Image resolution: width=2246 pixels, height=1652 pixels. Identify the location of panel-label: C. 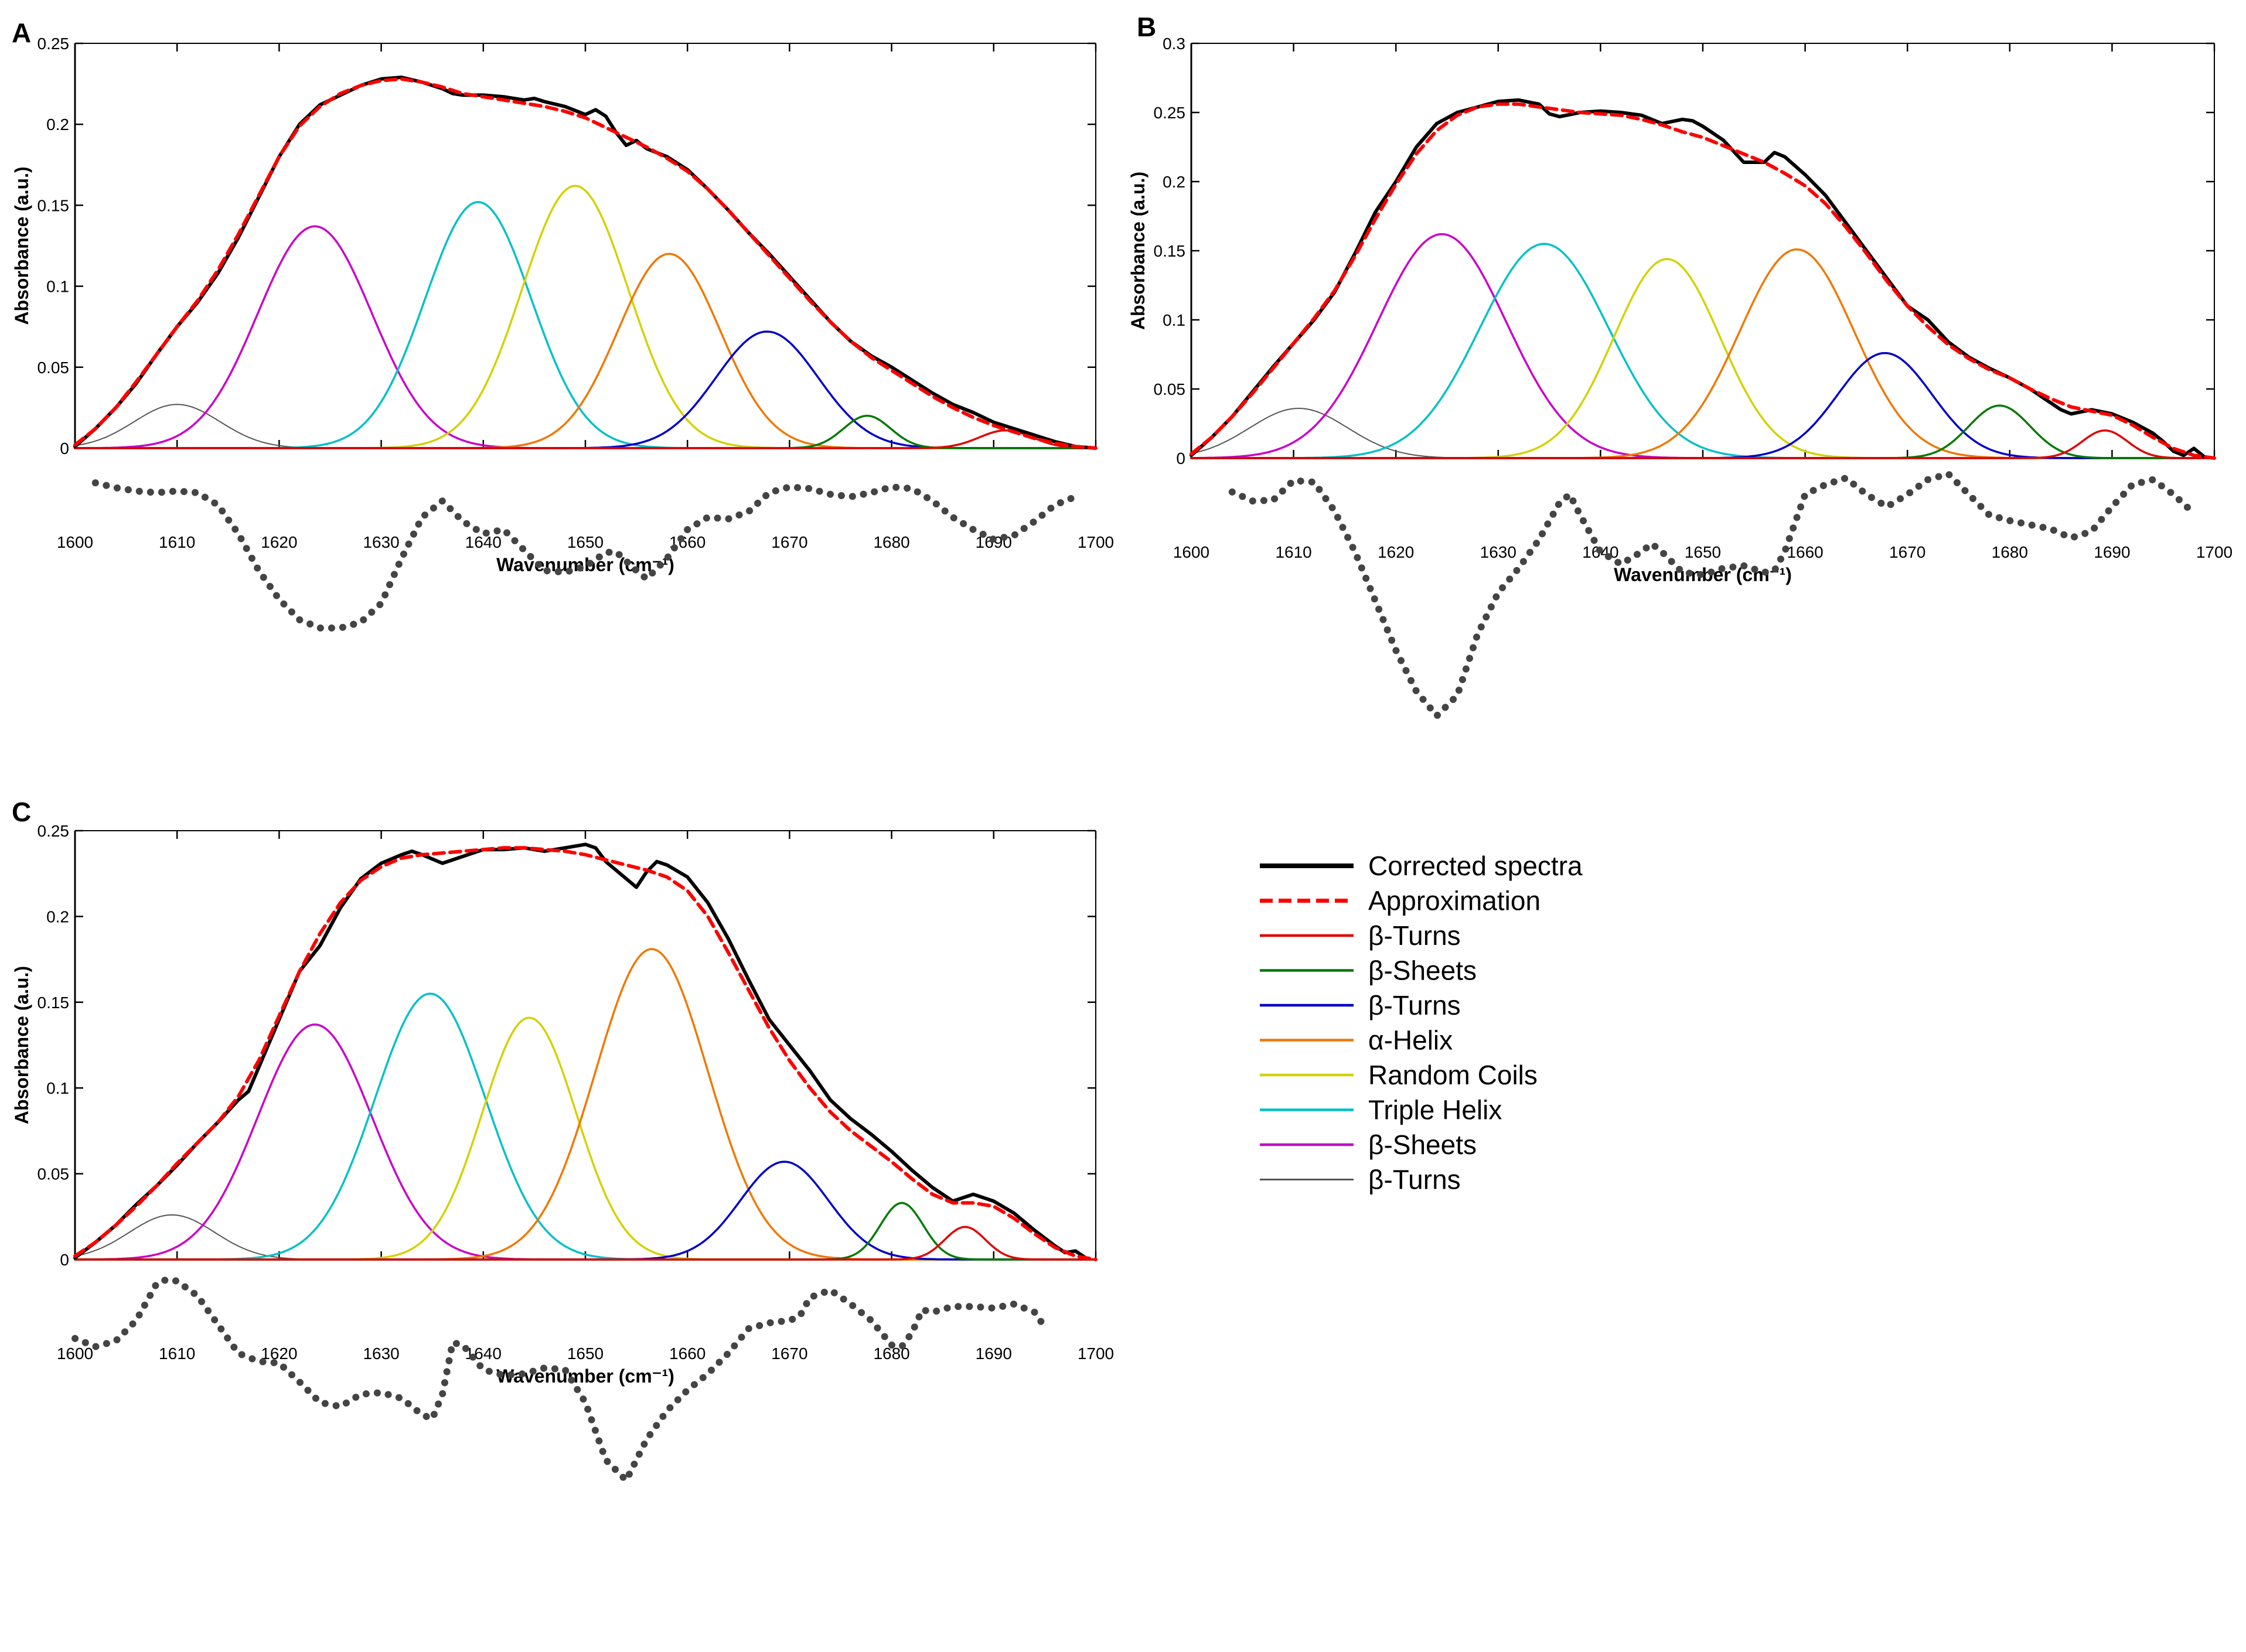
(21, 812).